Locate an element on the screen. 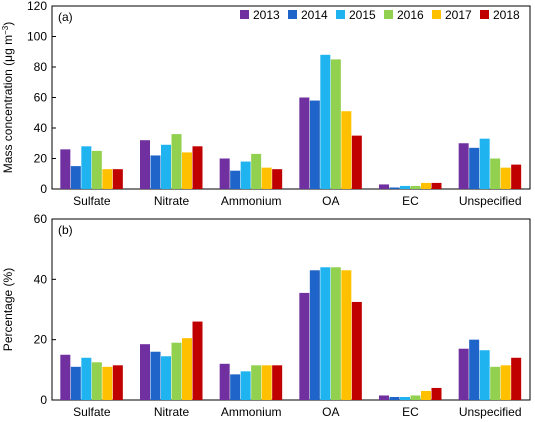 The image size is (535, 422). bar-ec-2016 is located at coordinates (415, 397).